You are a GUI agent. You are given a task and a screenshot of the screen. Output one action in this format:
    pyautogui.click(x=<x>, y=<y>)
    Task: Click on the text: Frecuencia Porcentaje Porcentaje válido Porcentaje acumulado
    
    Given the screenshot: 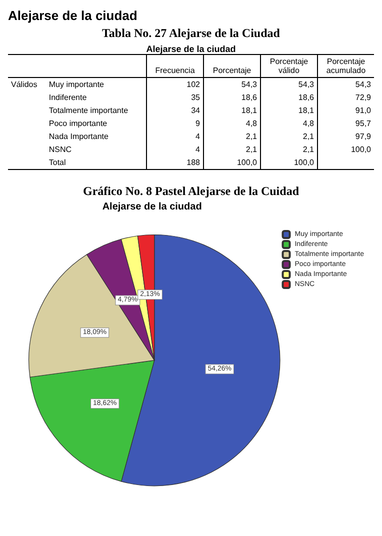 What is the action you would take?
    pyautogui.click(x=260, y=66)
    